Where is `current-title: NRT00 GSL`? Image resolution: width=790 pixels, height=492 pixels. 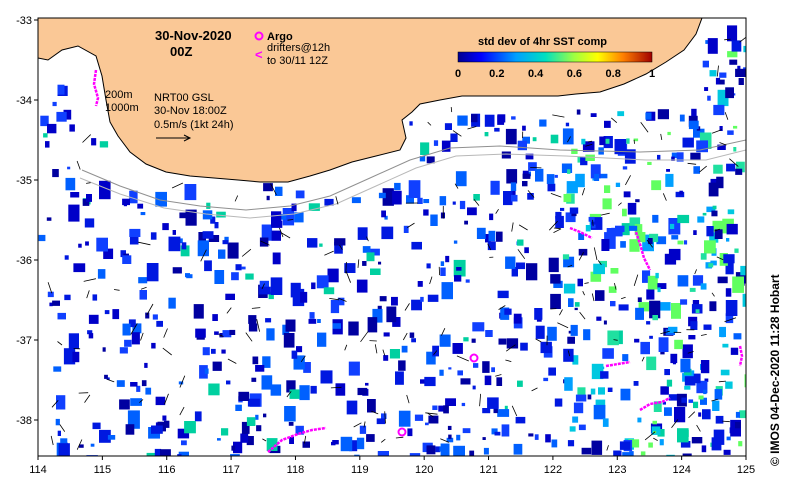
current-title: NRT00 GSL is located at coordinates (184, 98).